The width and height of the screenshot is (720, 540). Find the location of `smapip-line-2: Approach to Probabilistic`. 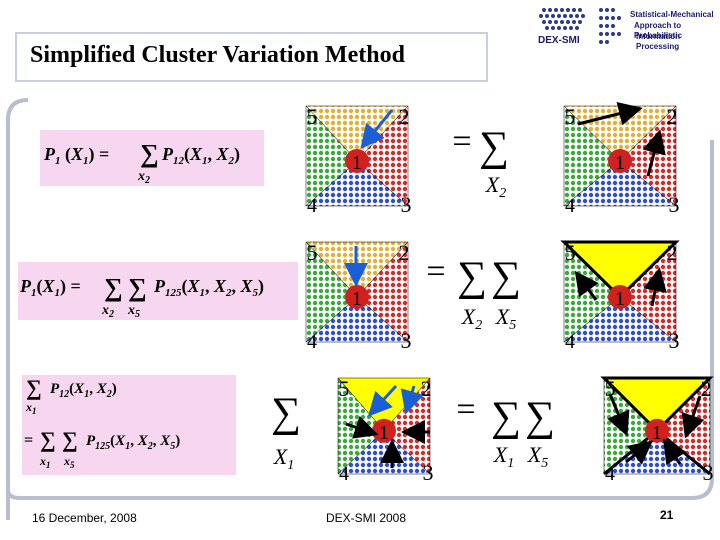

smapip-line-2: Approach to Probabilistic is located at coordinates (658, 30).